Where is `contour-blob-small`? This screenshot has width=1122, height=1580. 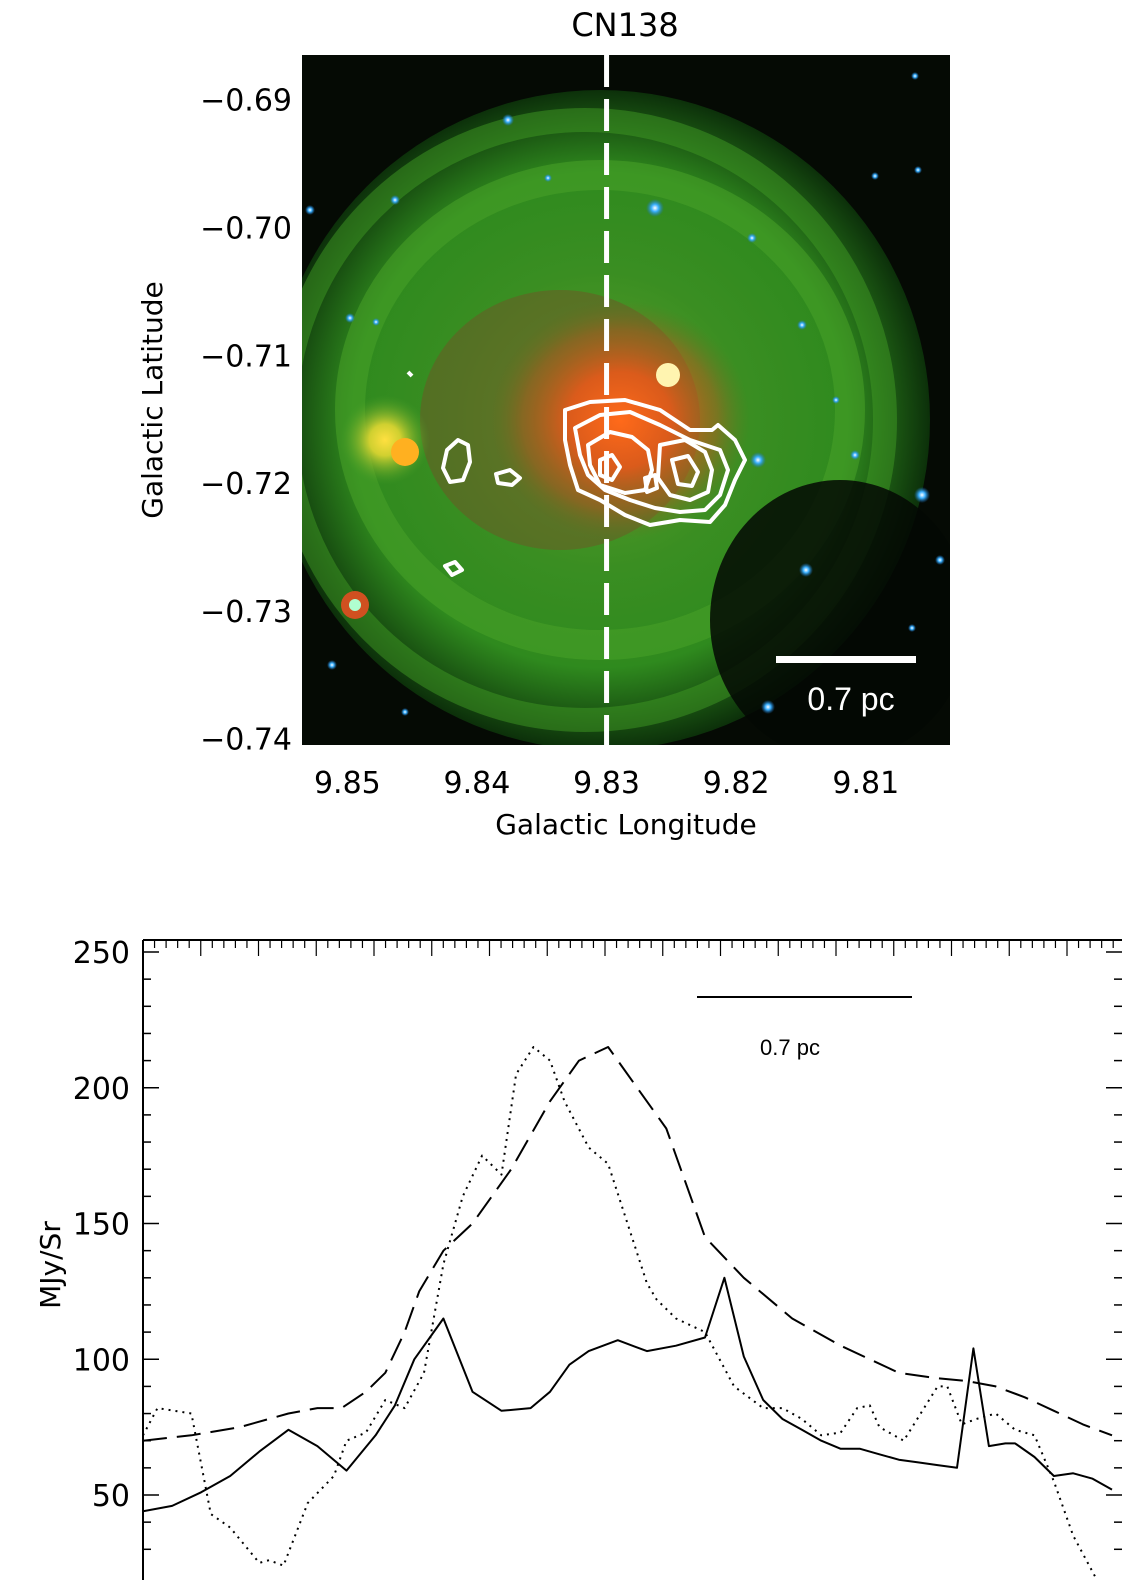
contour-blob-small is located at coordinates (508, 477).